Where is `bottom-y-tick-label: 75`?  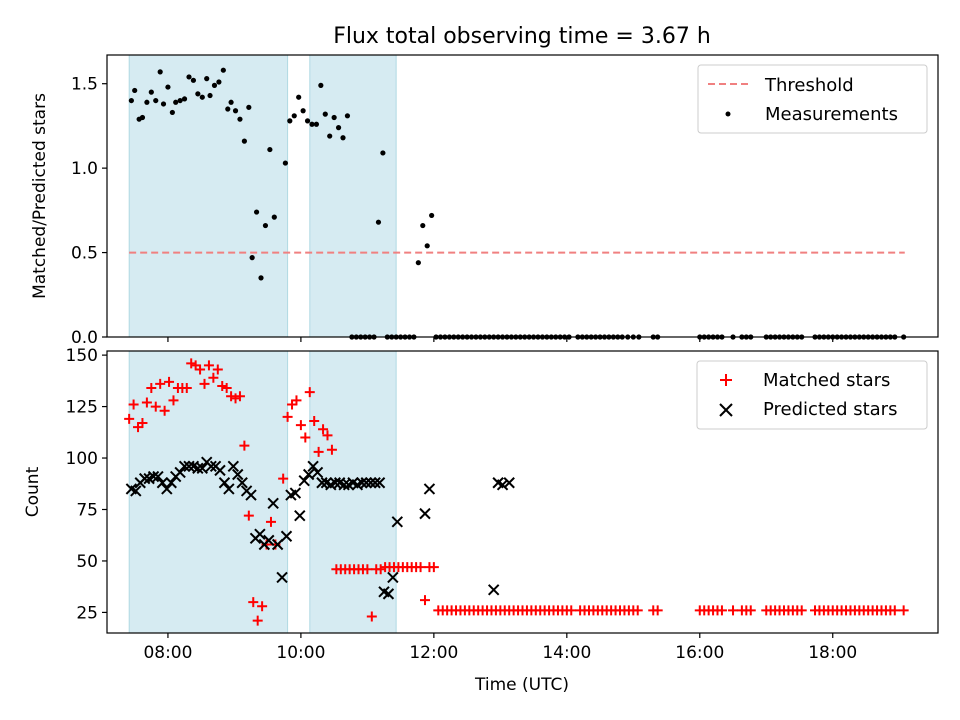
bottom-y-tick-label: 75 is located at coordinates (87, 510).